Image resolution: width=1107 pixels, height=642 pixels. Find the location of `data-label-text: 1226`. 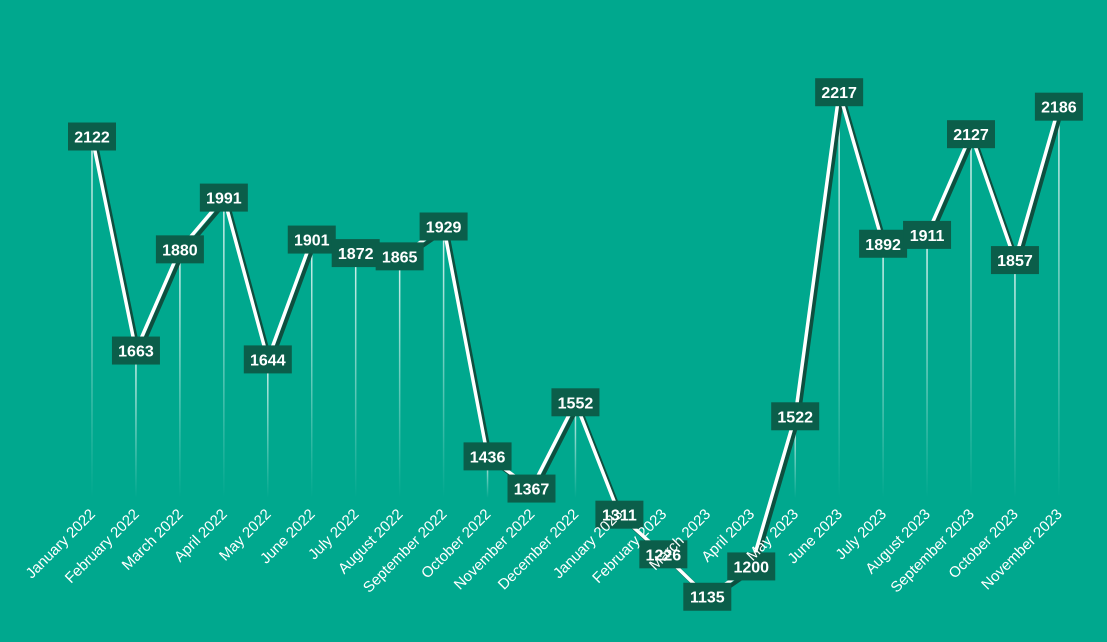

data-label-text: 1226 is located at coordinates (664, 555).